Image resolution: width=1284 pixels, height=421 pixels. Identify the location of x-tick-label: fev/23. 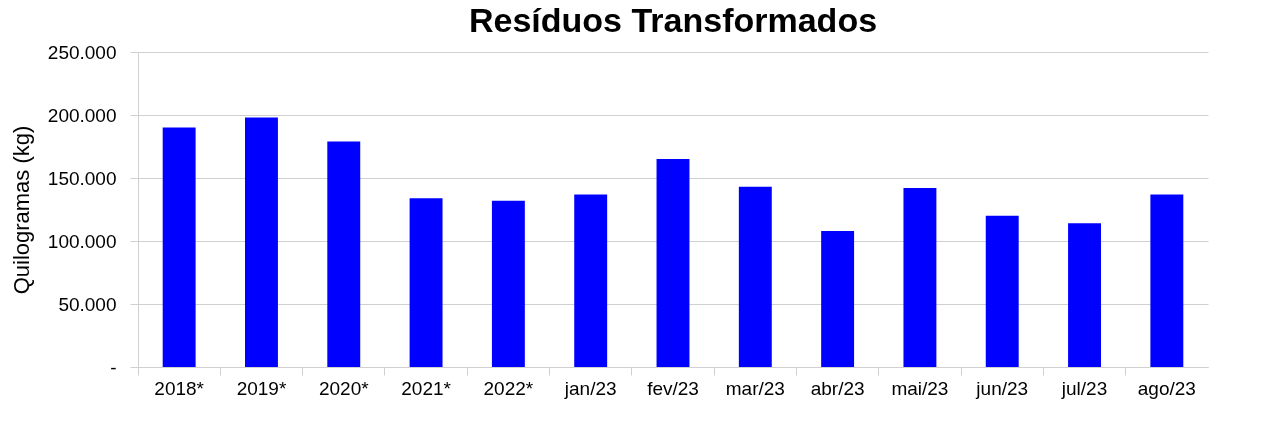
(673, 388).